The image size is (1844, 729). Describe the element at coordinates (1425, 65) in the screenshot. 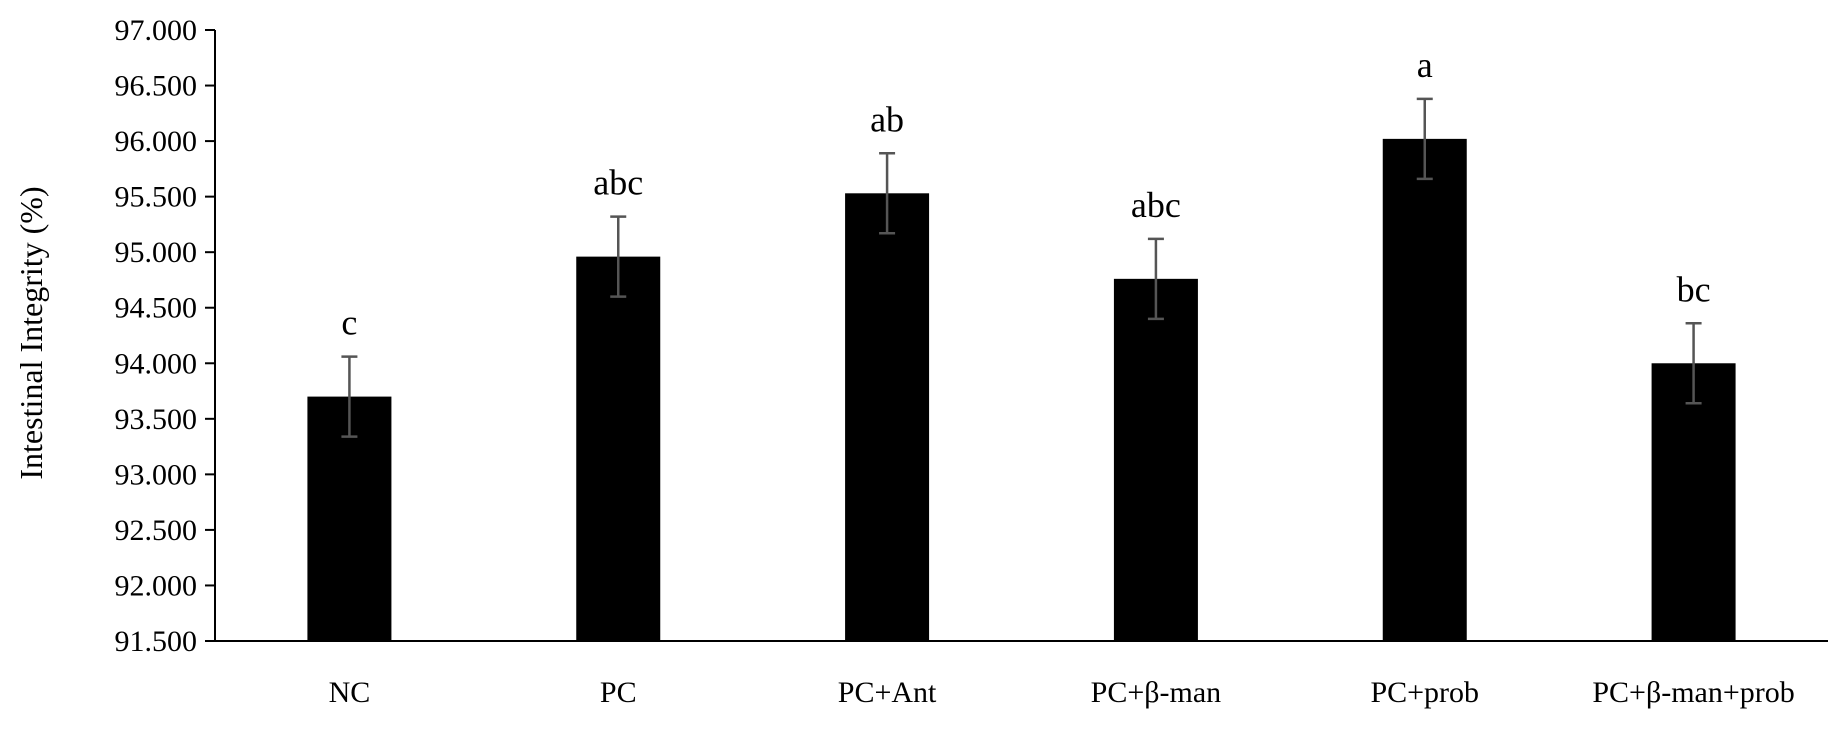

I see `data-label: a` at that location.